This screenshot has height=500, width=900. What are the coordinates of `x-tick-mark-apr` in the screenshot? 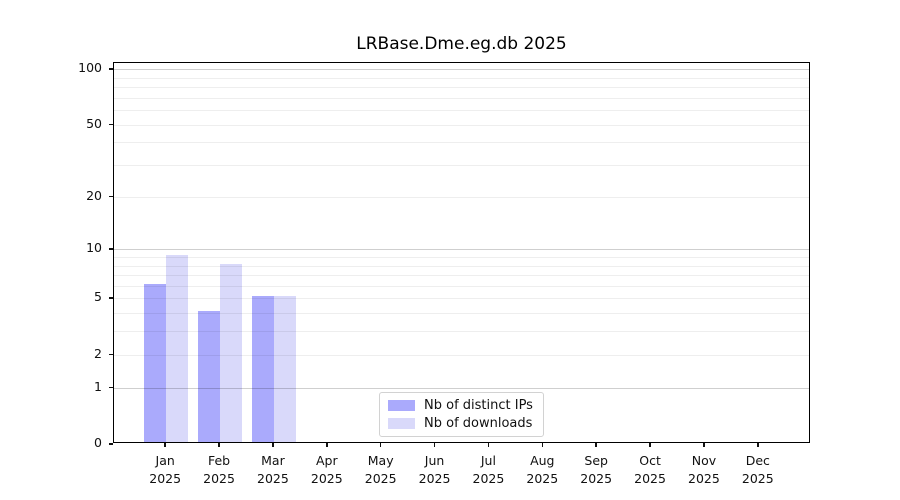 It's located at (327, 445).